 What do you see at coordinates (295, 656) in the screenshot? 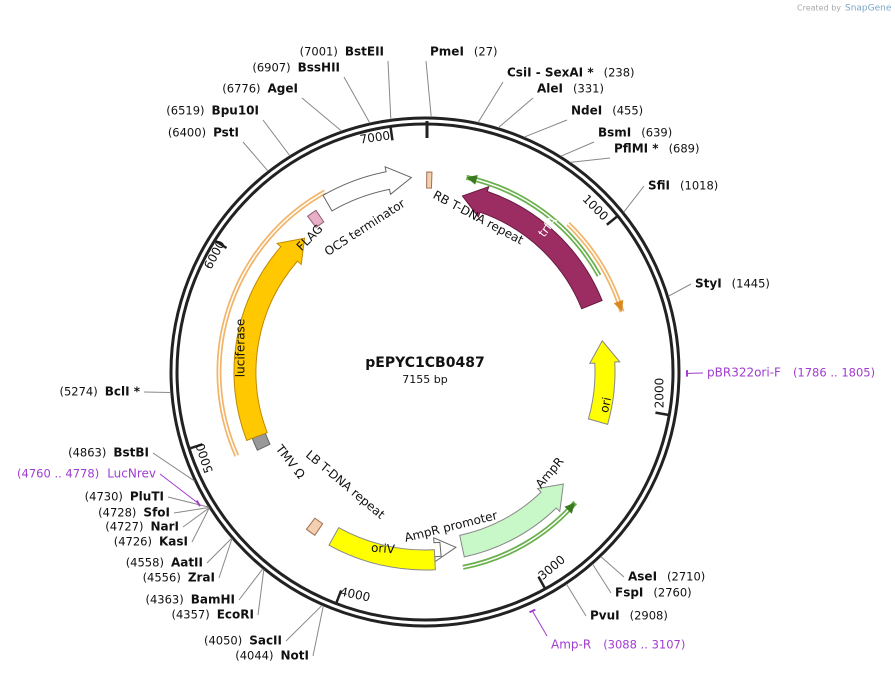
I see `site-name: NotI` at bounding box center [295, 656].